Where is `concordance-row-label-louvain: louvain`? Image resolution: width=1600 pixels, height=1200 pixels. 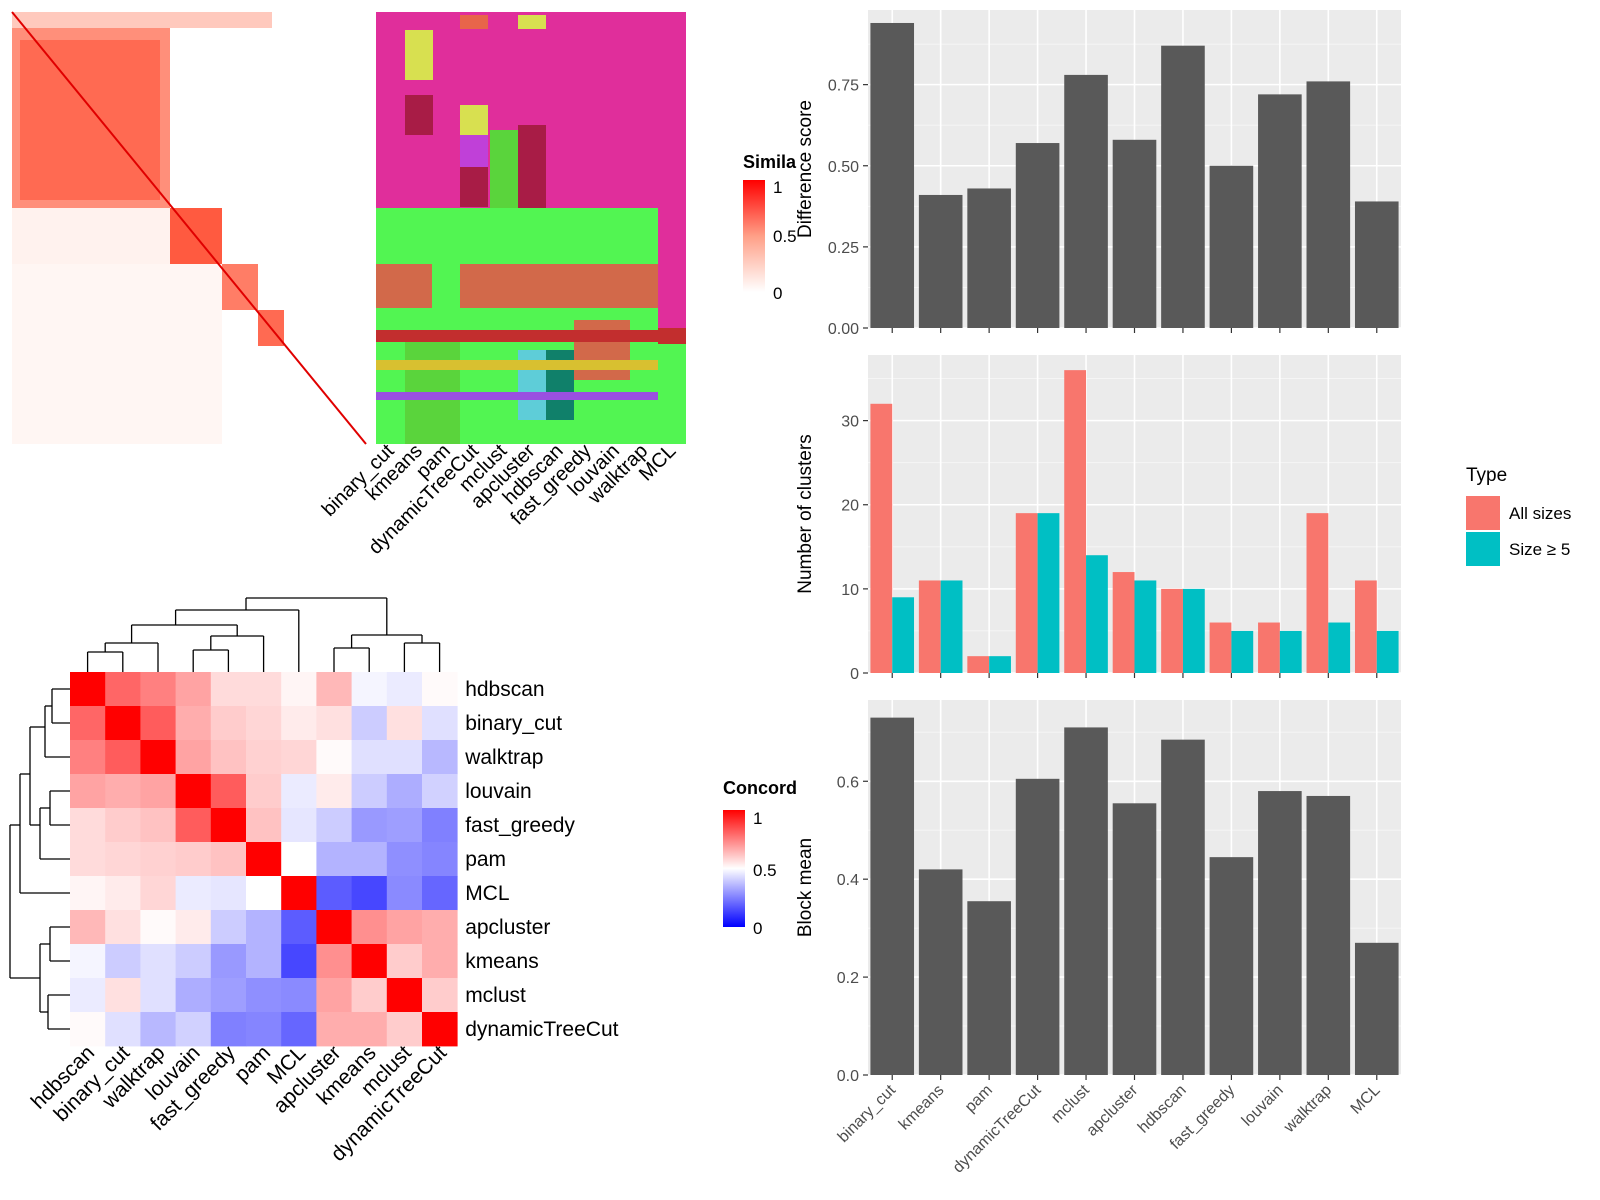 concordance-row-label-louvain: louvain is located at coordinates (498, 791).